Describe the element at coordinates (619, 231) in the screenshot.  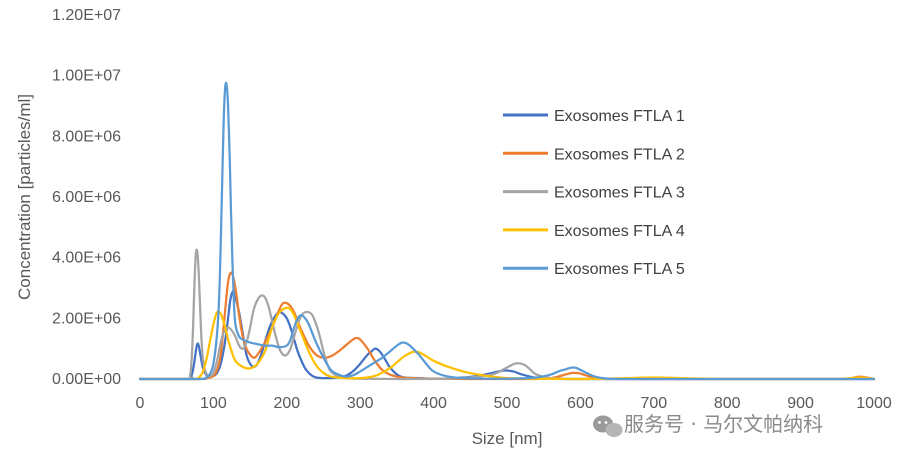
I see `legend-label: Exosomes FTLA 4` at that location.